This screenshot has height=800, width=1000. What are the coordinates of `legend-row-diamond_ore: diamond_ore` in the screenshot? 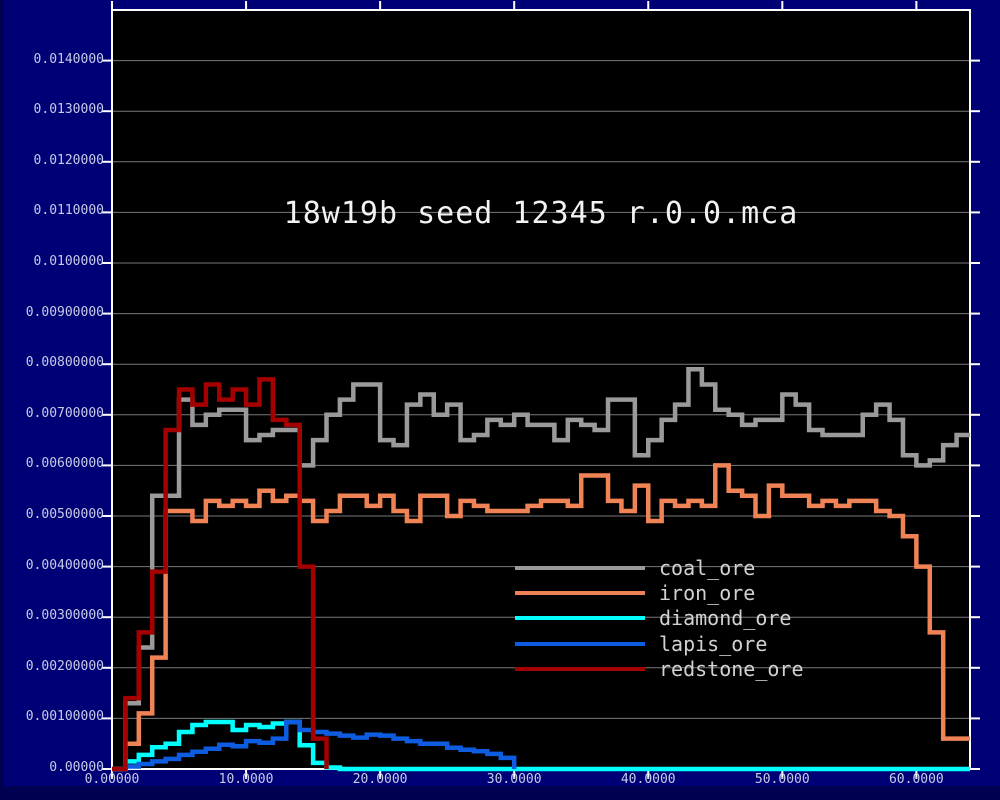 It's located at (659, 618).